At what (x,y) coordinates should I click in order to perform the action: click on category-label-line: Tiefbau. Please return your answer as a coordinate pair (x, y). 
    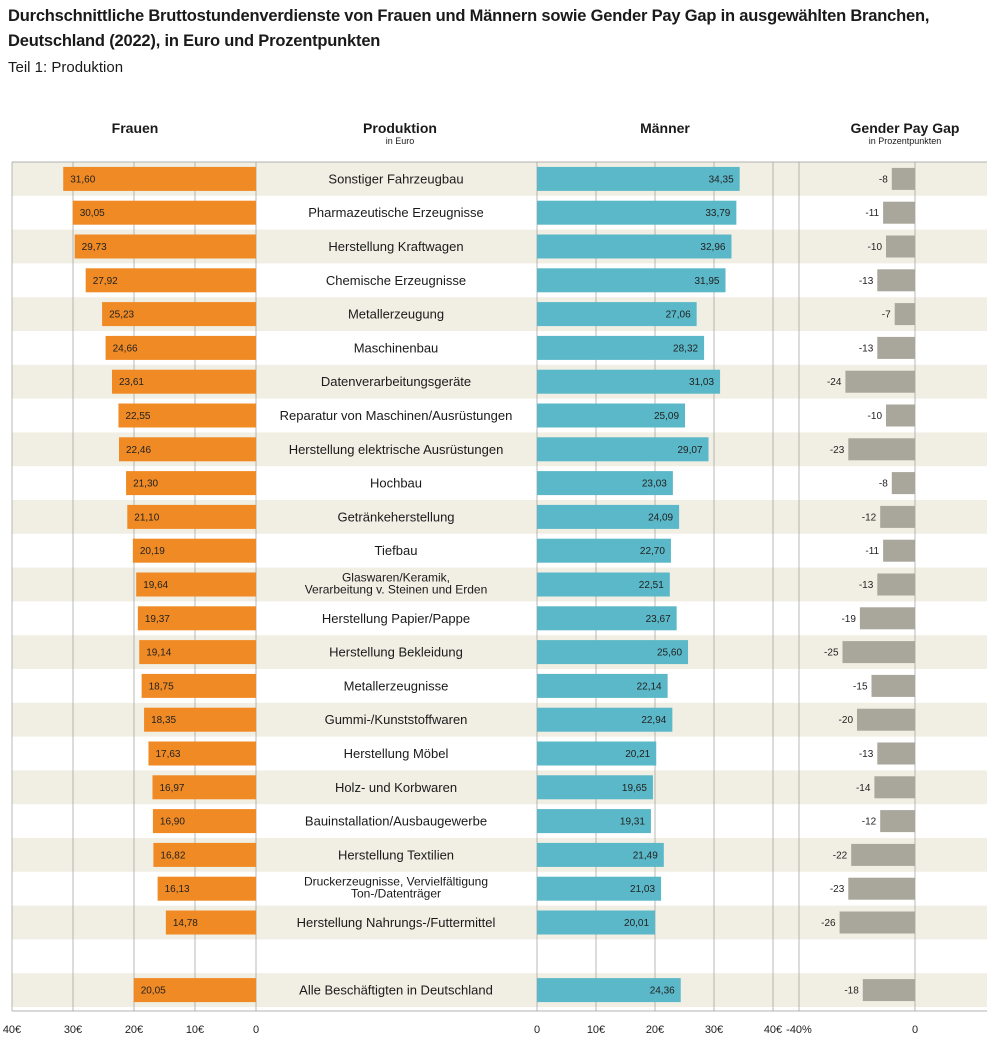
    Looking at the image, I should click on (396, 550).